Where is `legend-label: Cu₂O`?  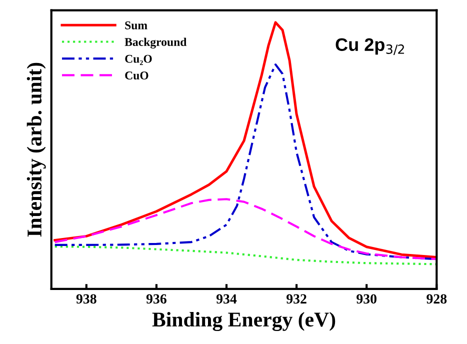
legend-label: Cu₂O is located at coordinates (138, 60).